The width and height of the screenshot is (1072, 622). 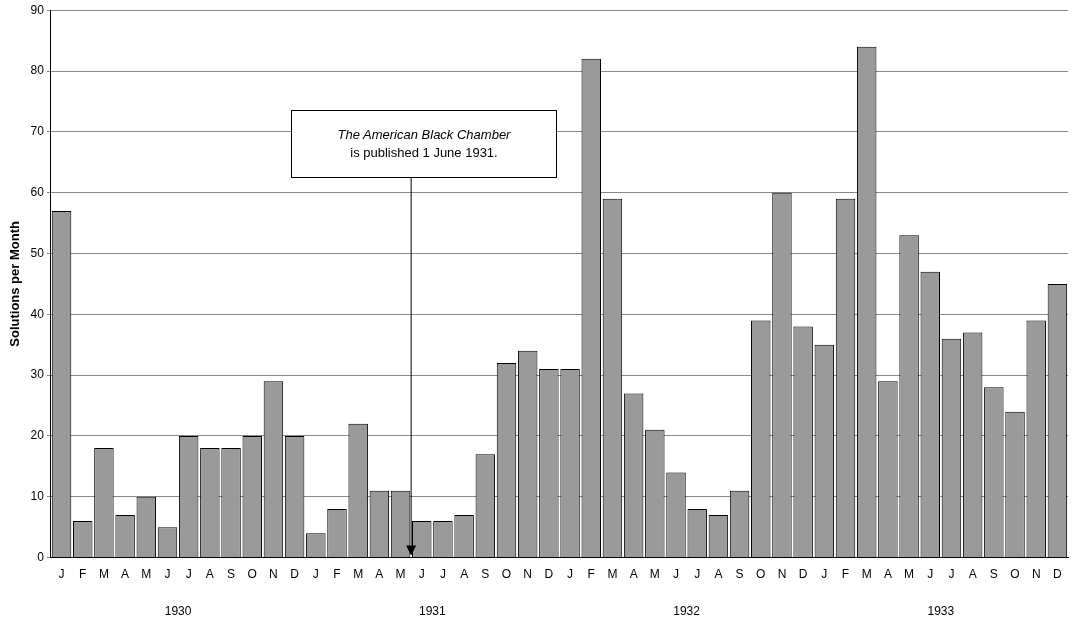 I want to click on y-tick-label: 10, so click(x=37, y=496).